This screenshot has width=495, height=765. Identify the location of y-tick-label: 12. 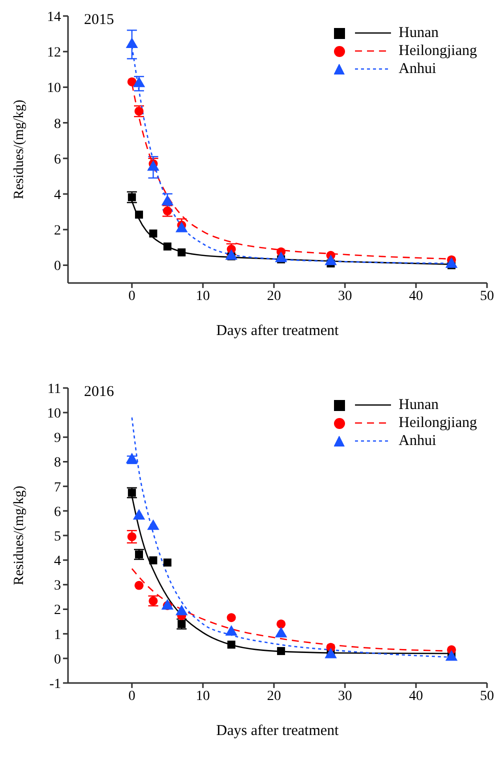
(54, 53).